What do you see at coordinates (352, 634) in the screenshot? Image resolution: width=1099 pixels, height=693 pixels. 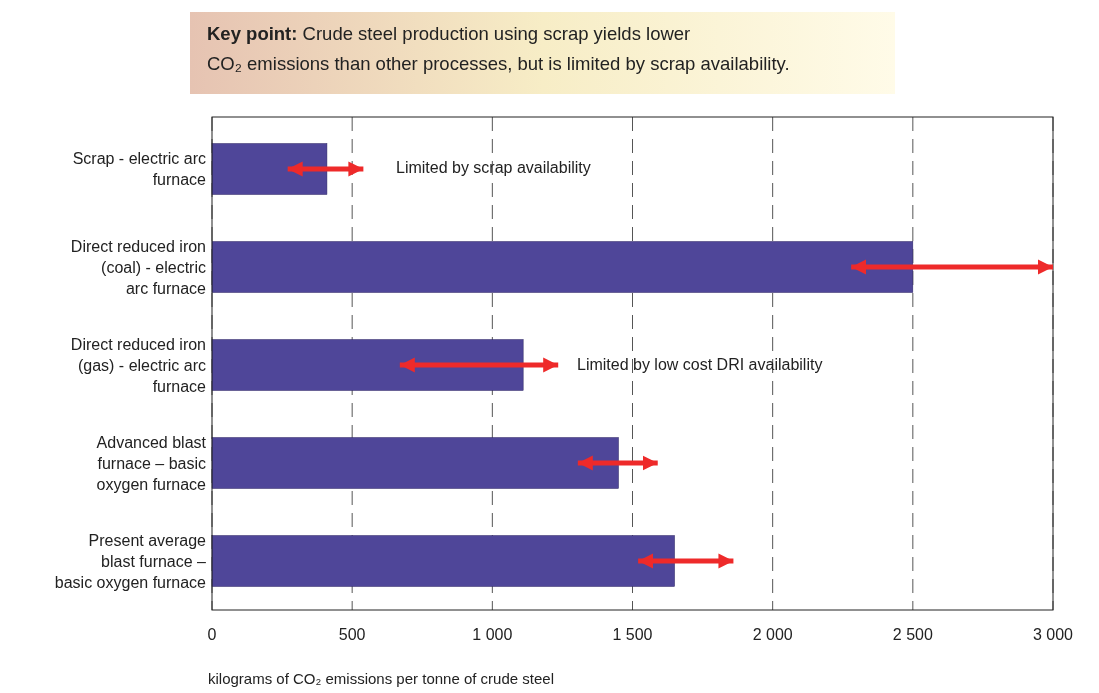 I see `x-tick-label: 500` at bounding box center [352, 634].